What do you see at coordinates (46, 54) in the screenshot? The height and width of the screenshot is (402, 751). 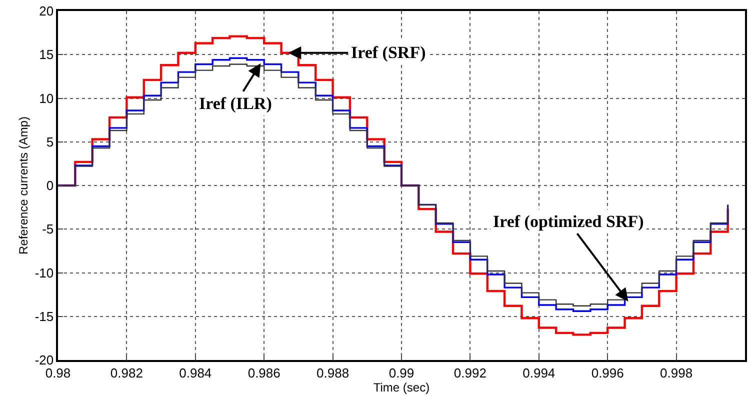 I see `y-tick-label: 15` at bounding box center [46, 54].